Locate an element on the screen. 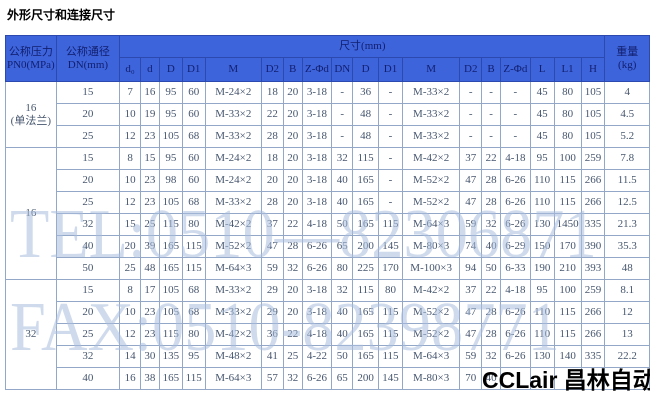  value-cell: 30 is located at coordinates (149, 356).